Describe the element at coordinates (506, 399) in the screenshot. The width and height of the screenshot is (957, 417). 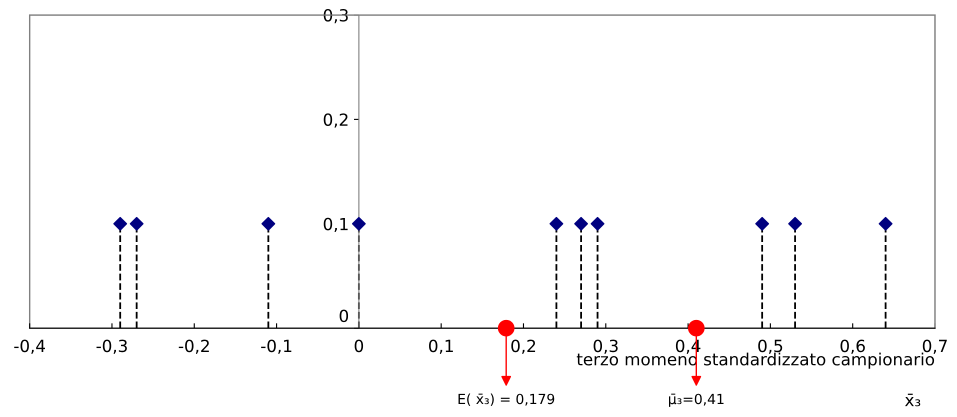
I see `annotation: E( x̄₃) = 0,179` at that location.